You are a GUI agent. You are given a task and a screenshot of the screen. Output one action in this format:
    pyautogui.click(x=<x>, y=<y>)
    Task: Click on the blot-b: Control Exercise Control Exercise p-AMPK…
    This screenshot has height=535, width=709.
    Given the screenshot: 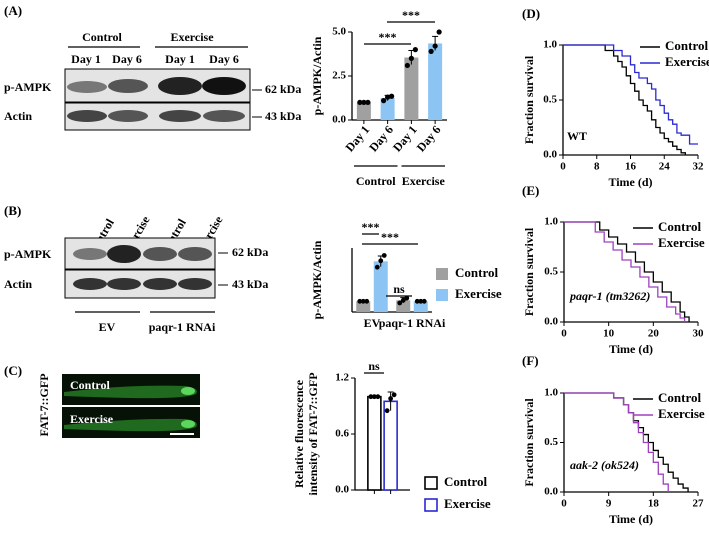 What is the action you would take?
    pyautogui.click(x=136, y=273)
    